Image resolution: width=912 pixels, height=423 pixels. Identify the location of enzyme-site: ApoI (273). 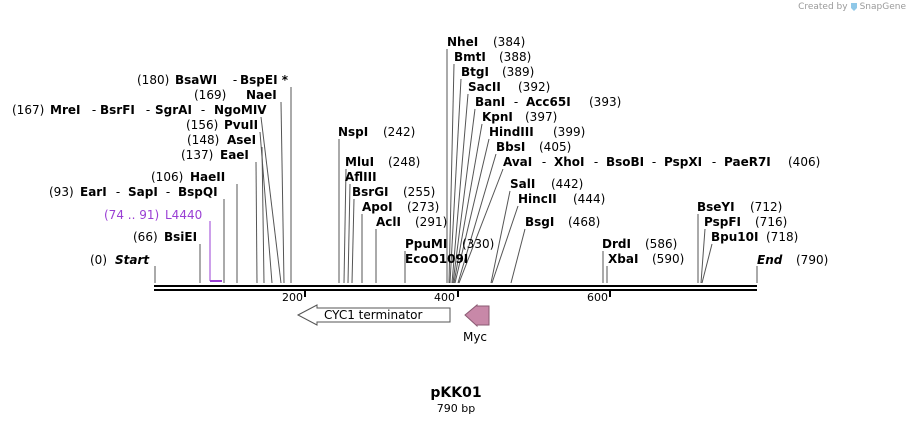
(400, 207).